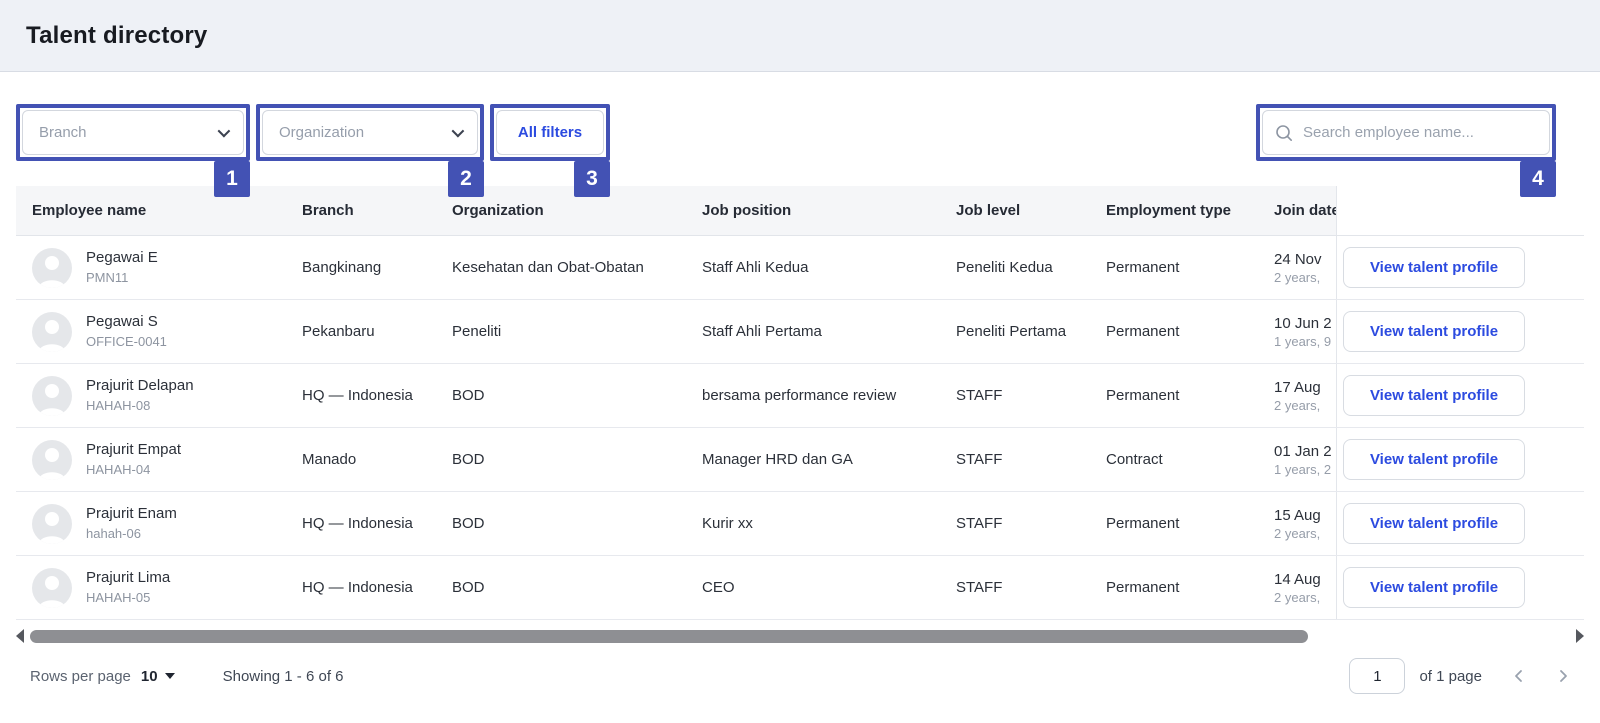 This screenshot has width=1600, height=723. What do you see at coordinates (1004, 267) in the screenshot?
I see `job-level-cell: Peneliti Kedua` at bounding box center [1004, 267].